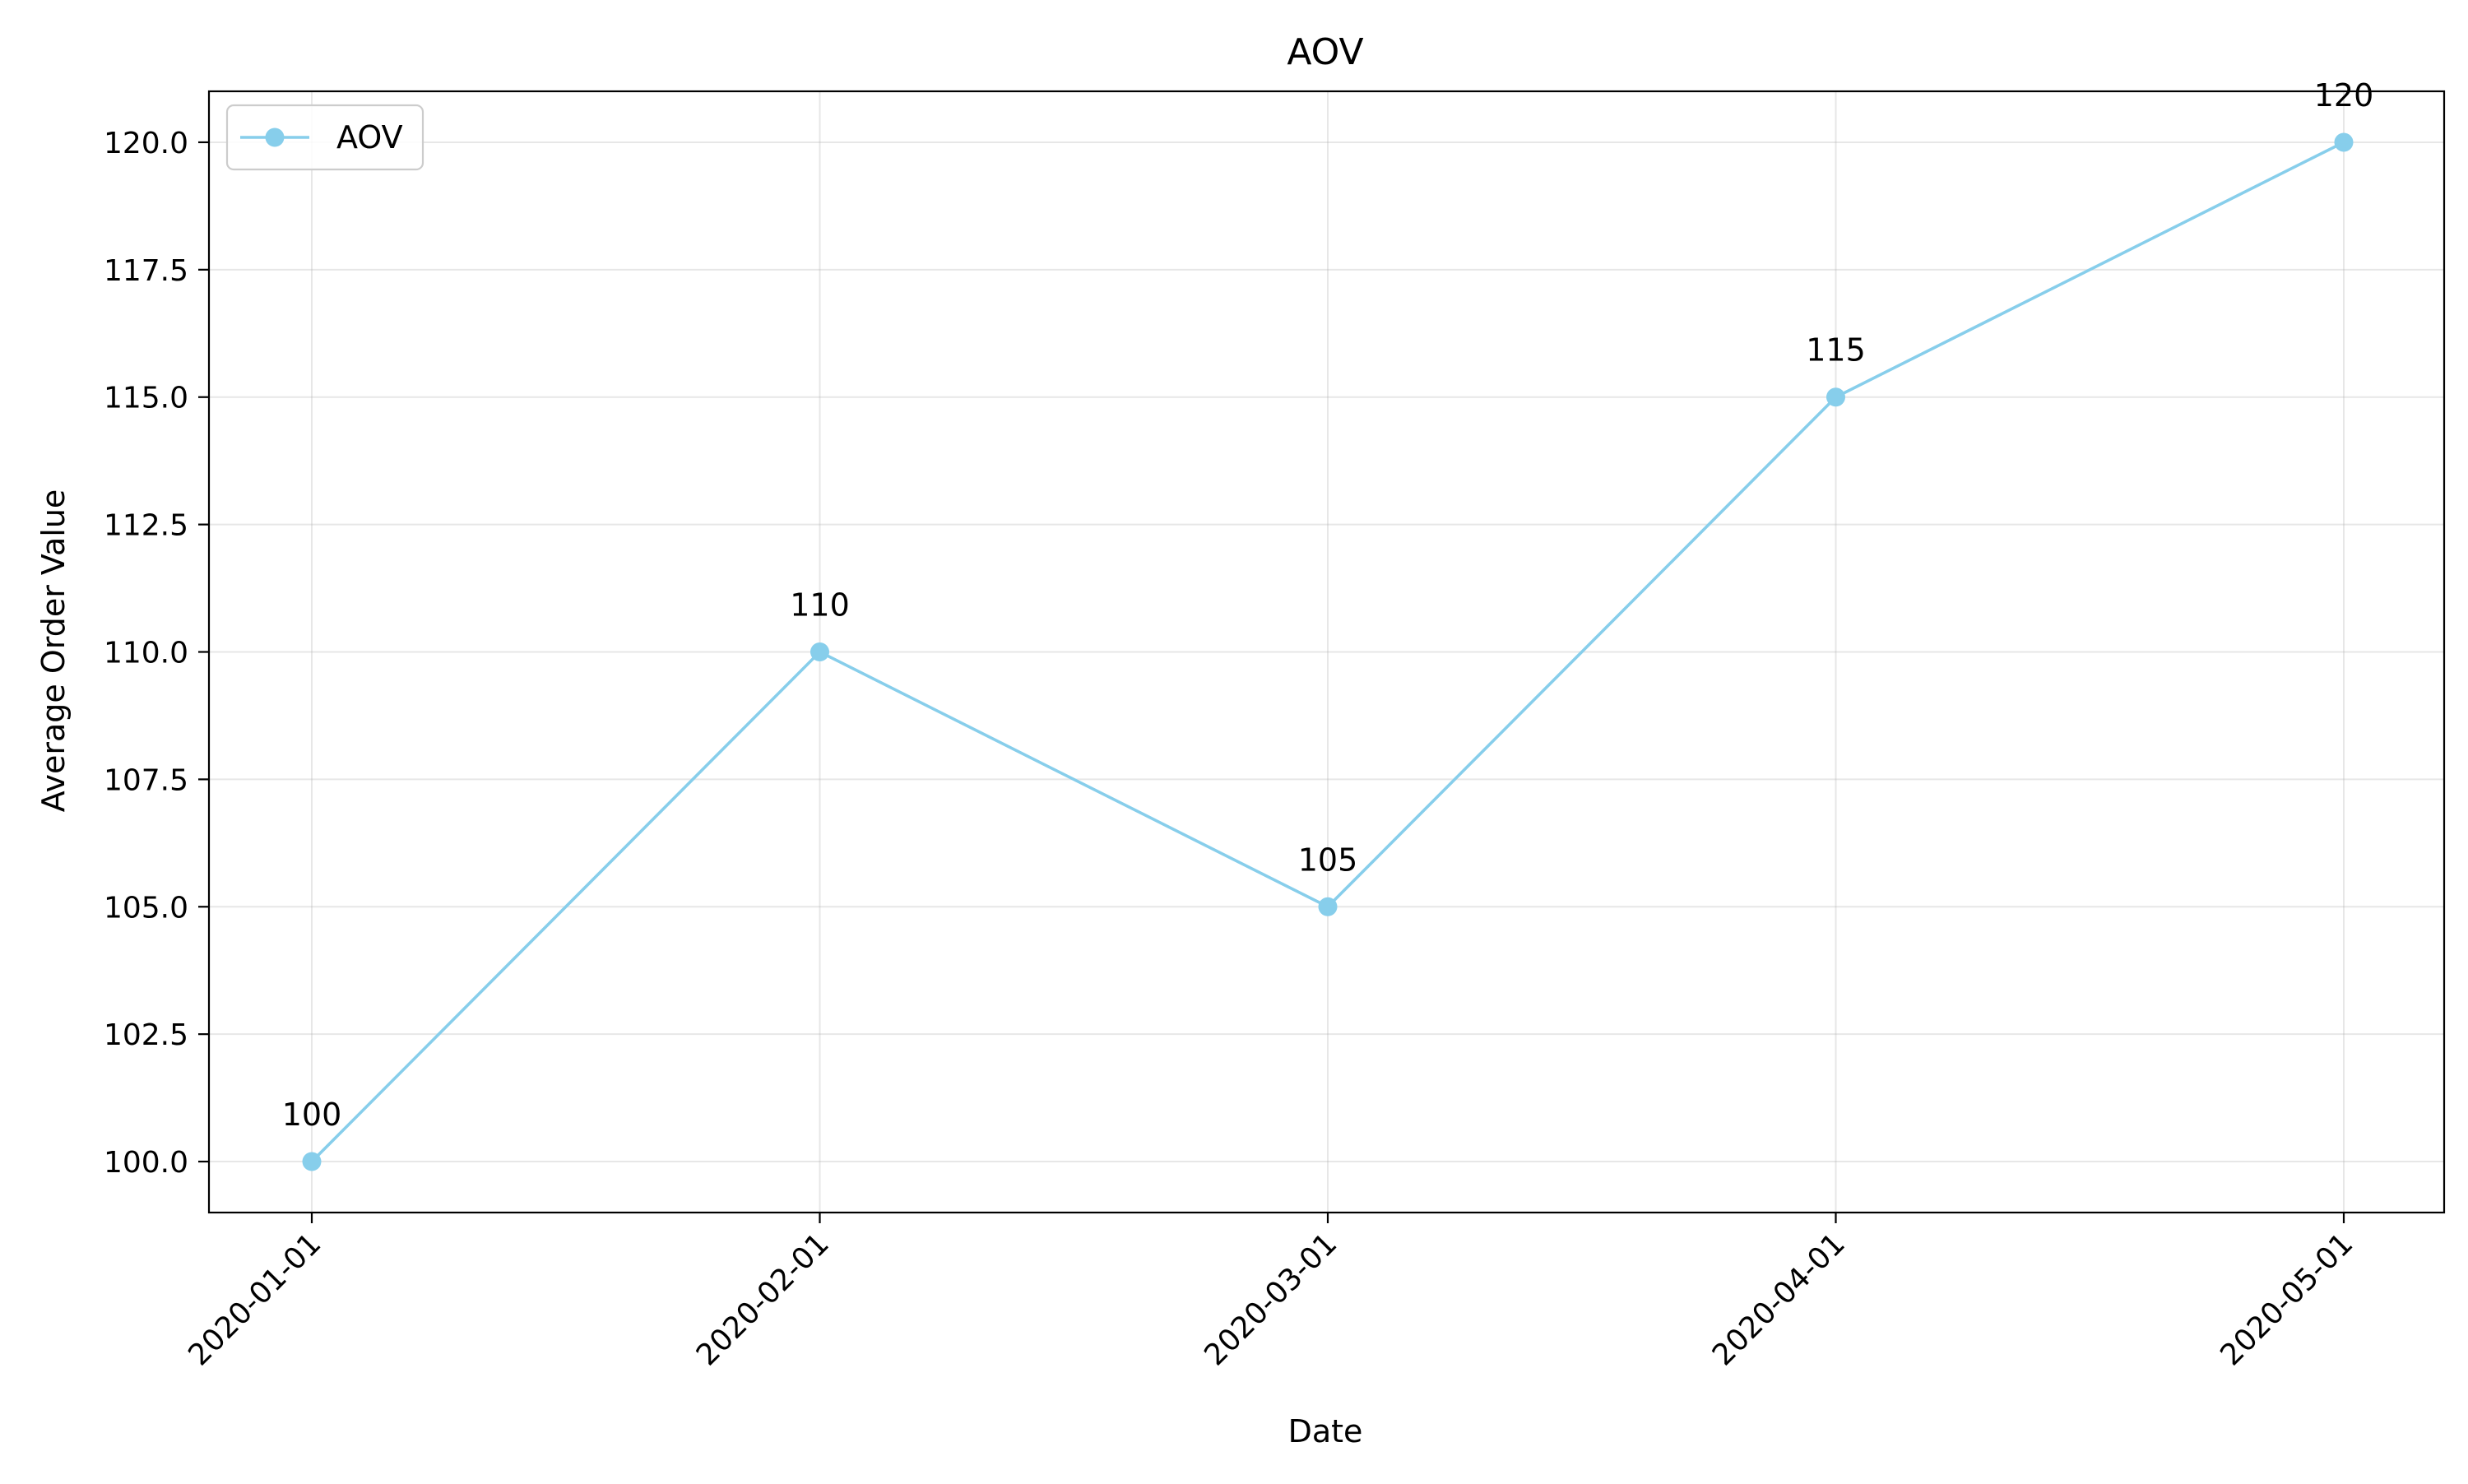  What do you see at coordinates (146, 1035) in the screenshot?
I see `y-tick-label: 102.5` at bounding box center [146, 1035].